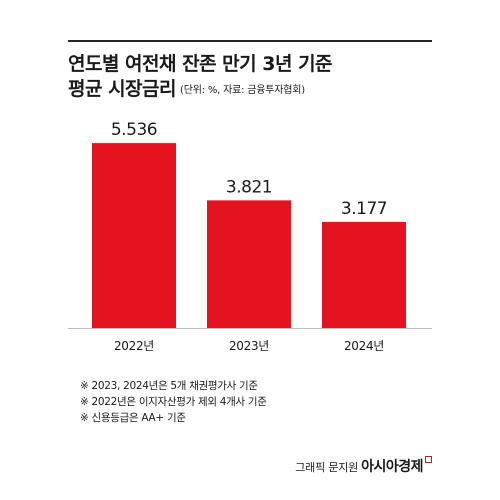 This screenshot has height=500, width=500. I want to click on x-tick-label-2023년: 2023년, so click(249, 346).